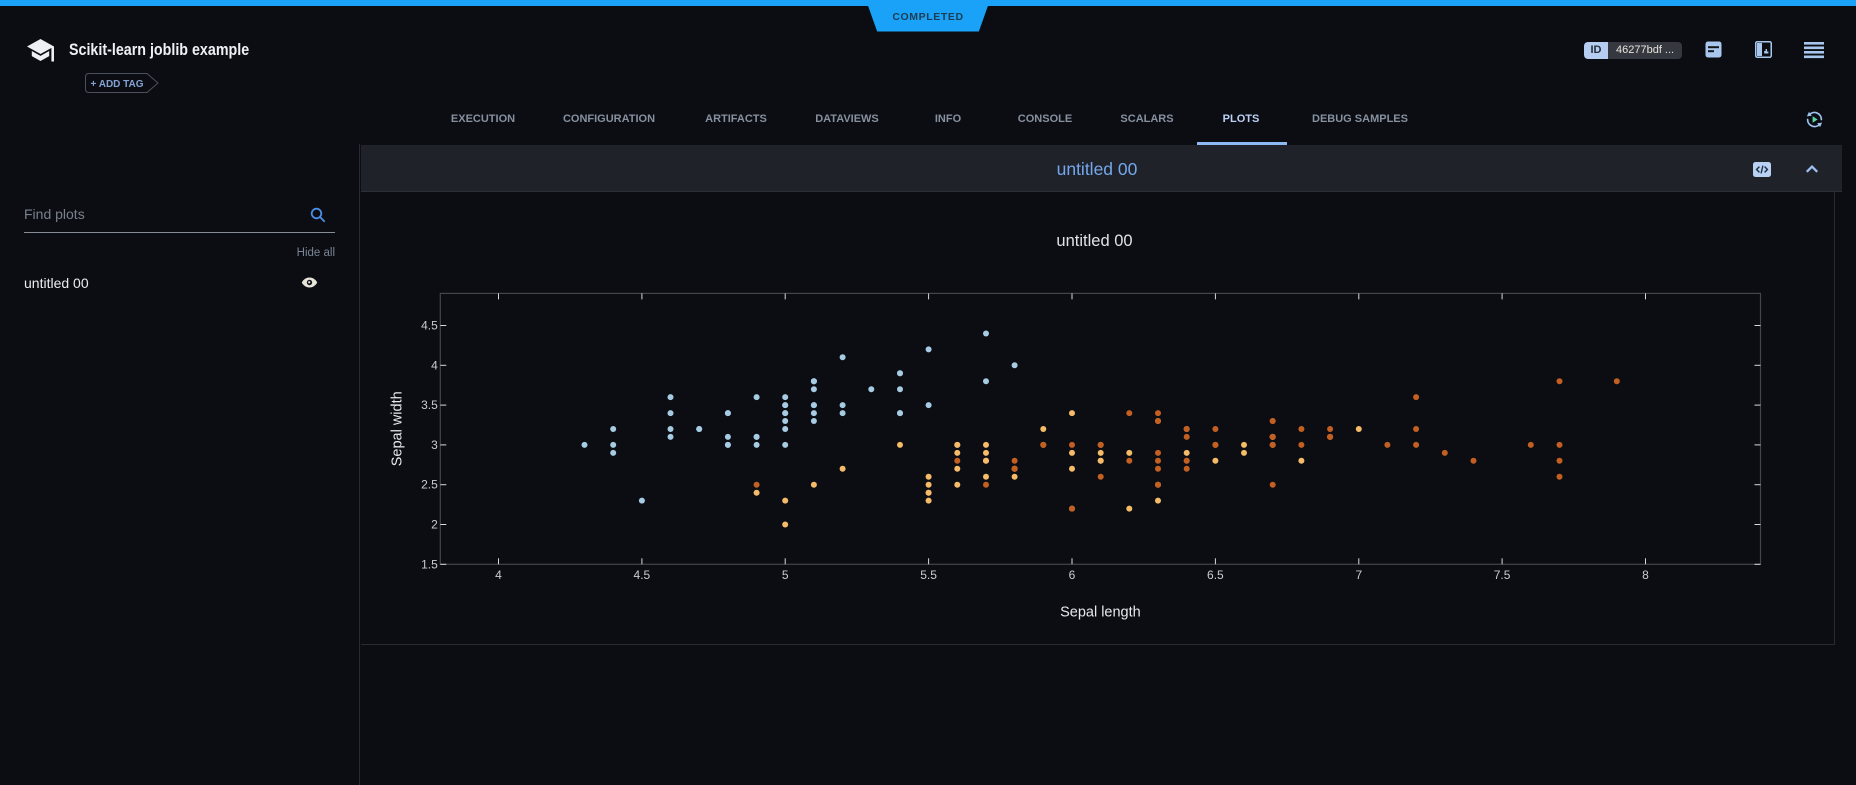 The height and width of the screenshot is (785, 1856). What do you see at coordinates (928, 575) in the screenshot?
I see `svg-text: 5.5` at bounding box center [928, 575].